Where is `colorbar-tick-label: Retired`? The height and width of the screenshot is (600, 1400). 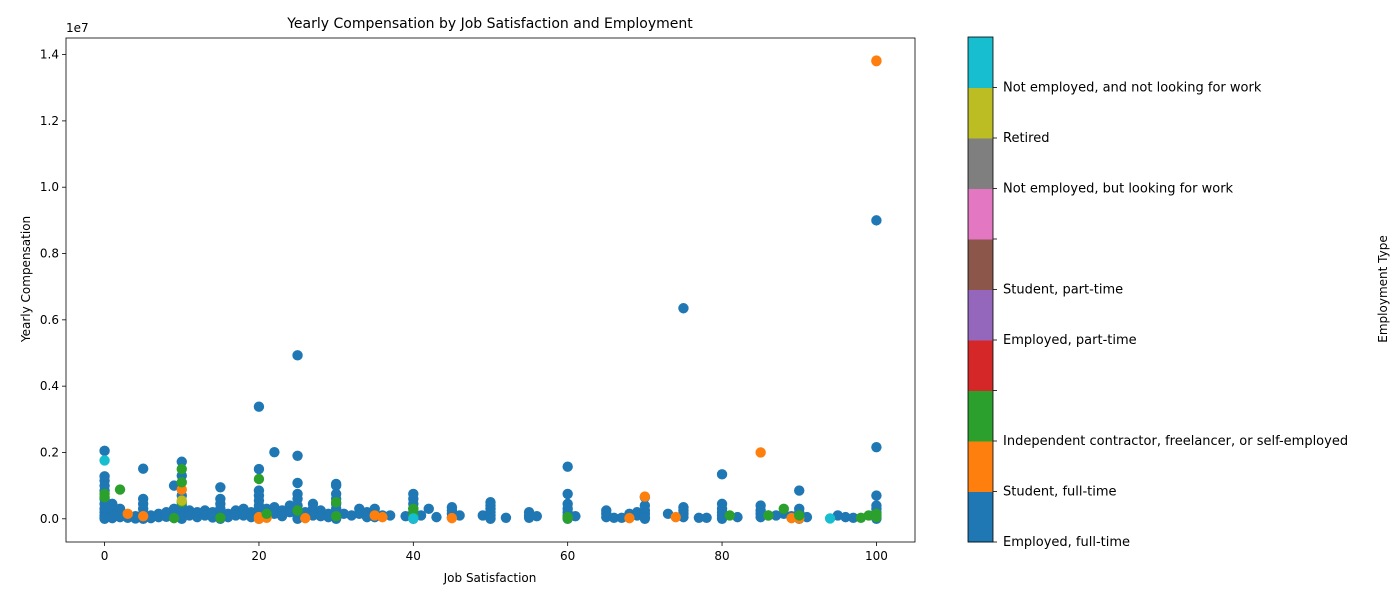
colorbar-tick-label: Retired is located at coordinates (1026, 138).